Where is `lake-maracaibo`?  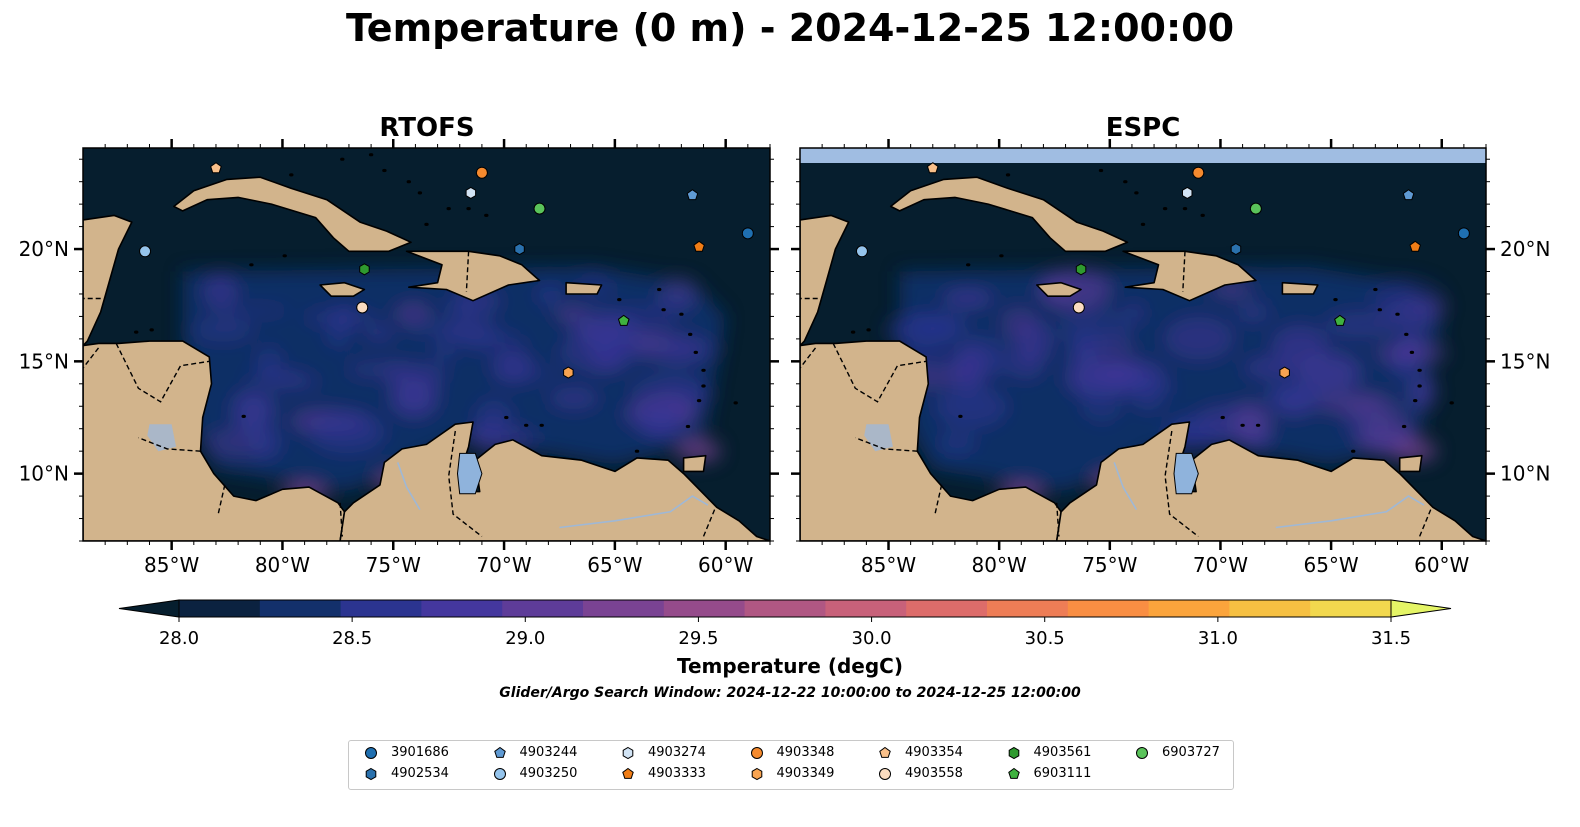 lake-maracaibo is located at coordinates (469, 473).